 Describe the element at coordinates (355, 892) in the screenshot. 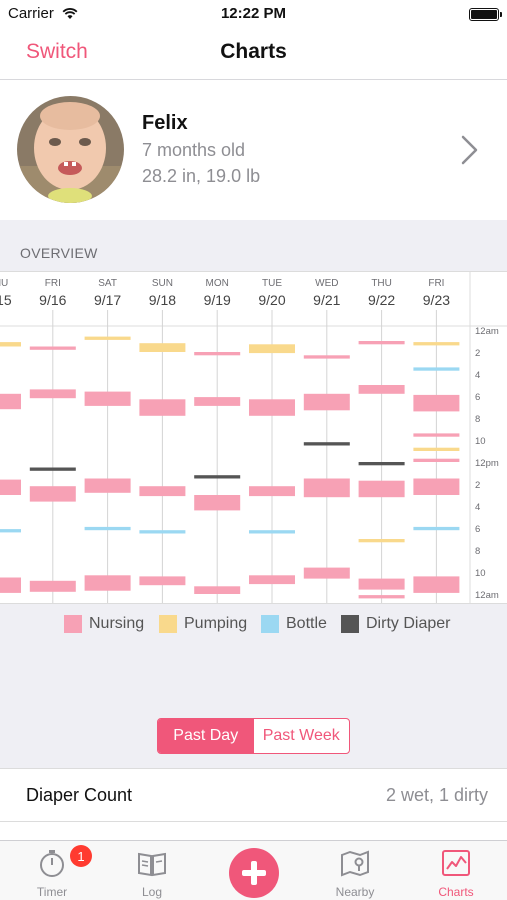

I see `tab-label: Nearby` at that location.